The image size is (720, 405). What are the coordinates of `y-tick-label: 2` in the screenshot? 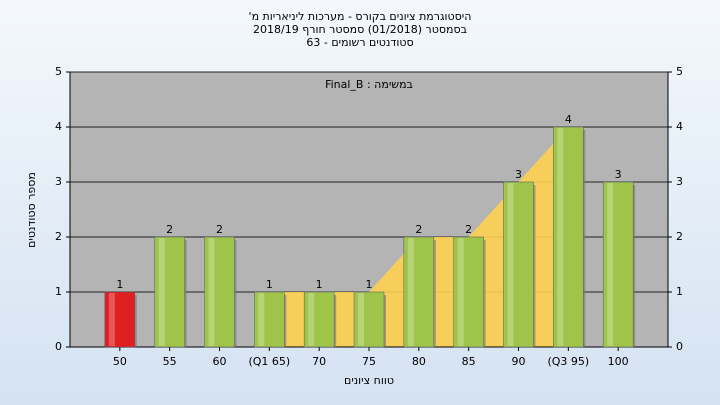 It's located at (58, 236).